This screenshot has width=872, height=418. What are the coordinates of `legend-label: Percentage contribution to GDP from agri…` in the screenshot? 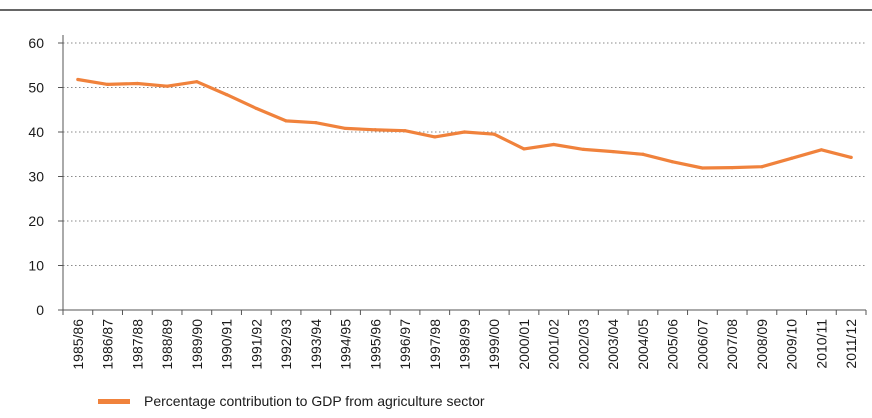 It's located at (314, 401).